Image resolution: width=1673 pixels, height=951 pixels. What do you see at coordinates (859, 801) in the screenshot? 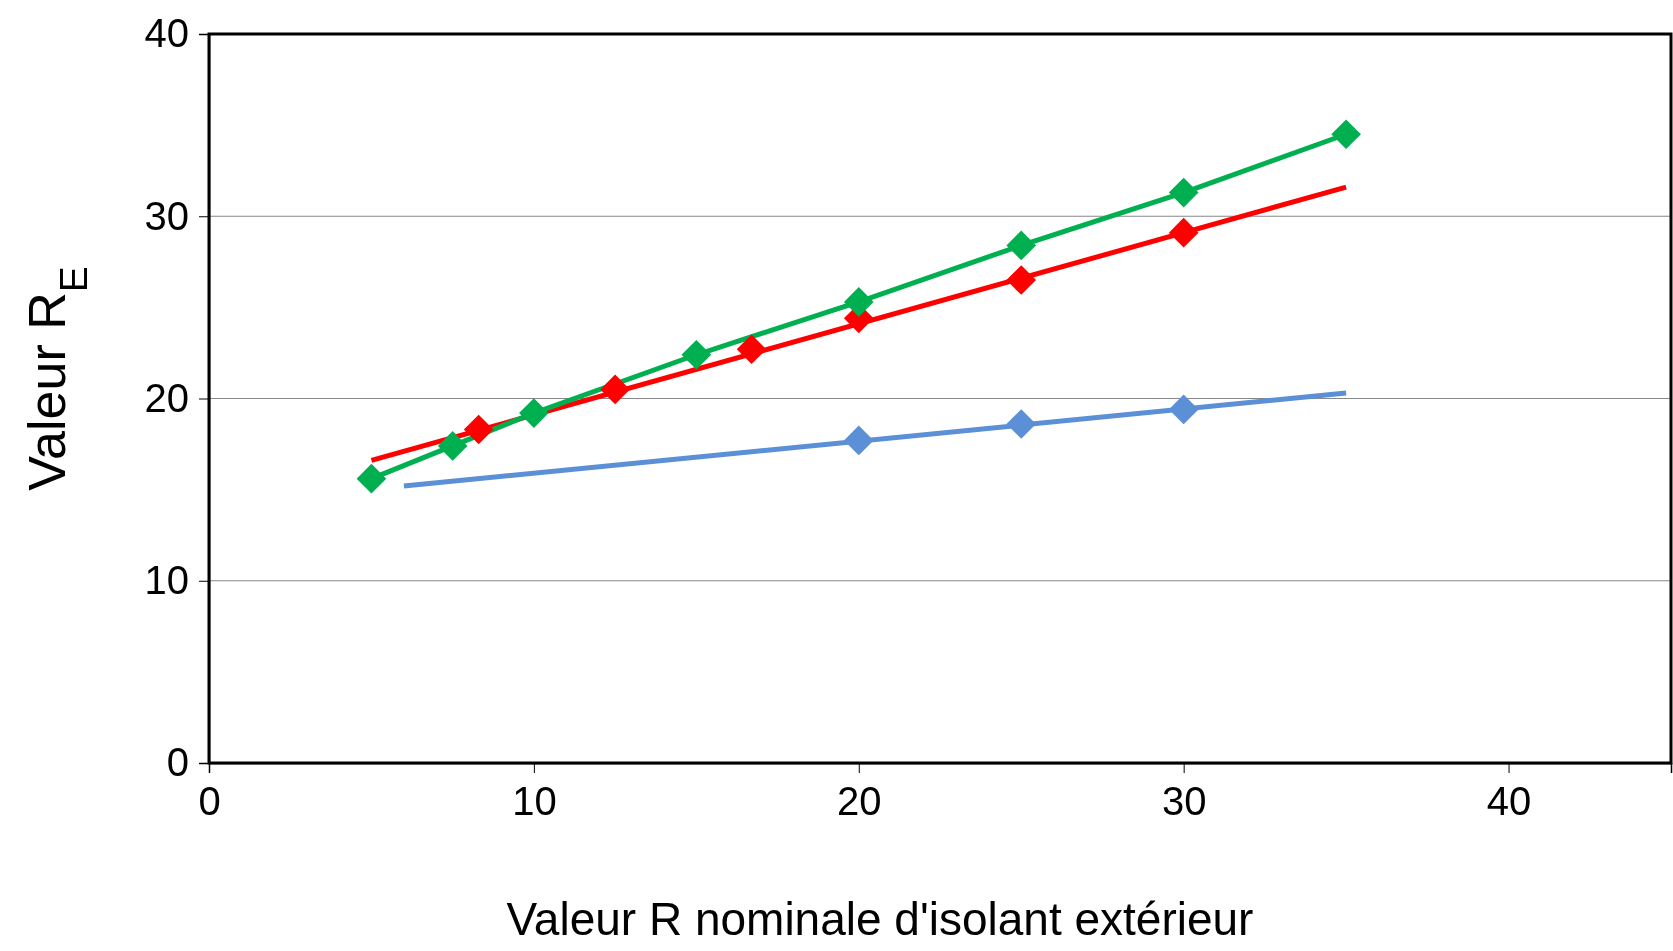
I see `x-tick-label: 20` at bounding box center [859, 801].